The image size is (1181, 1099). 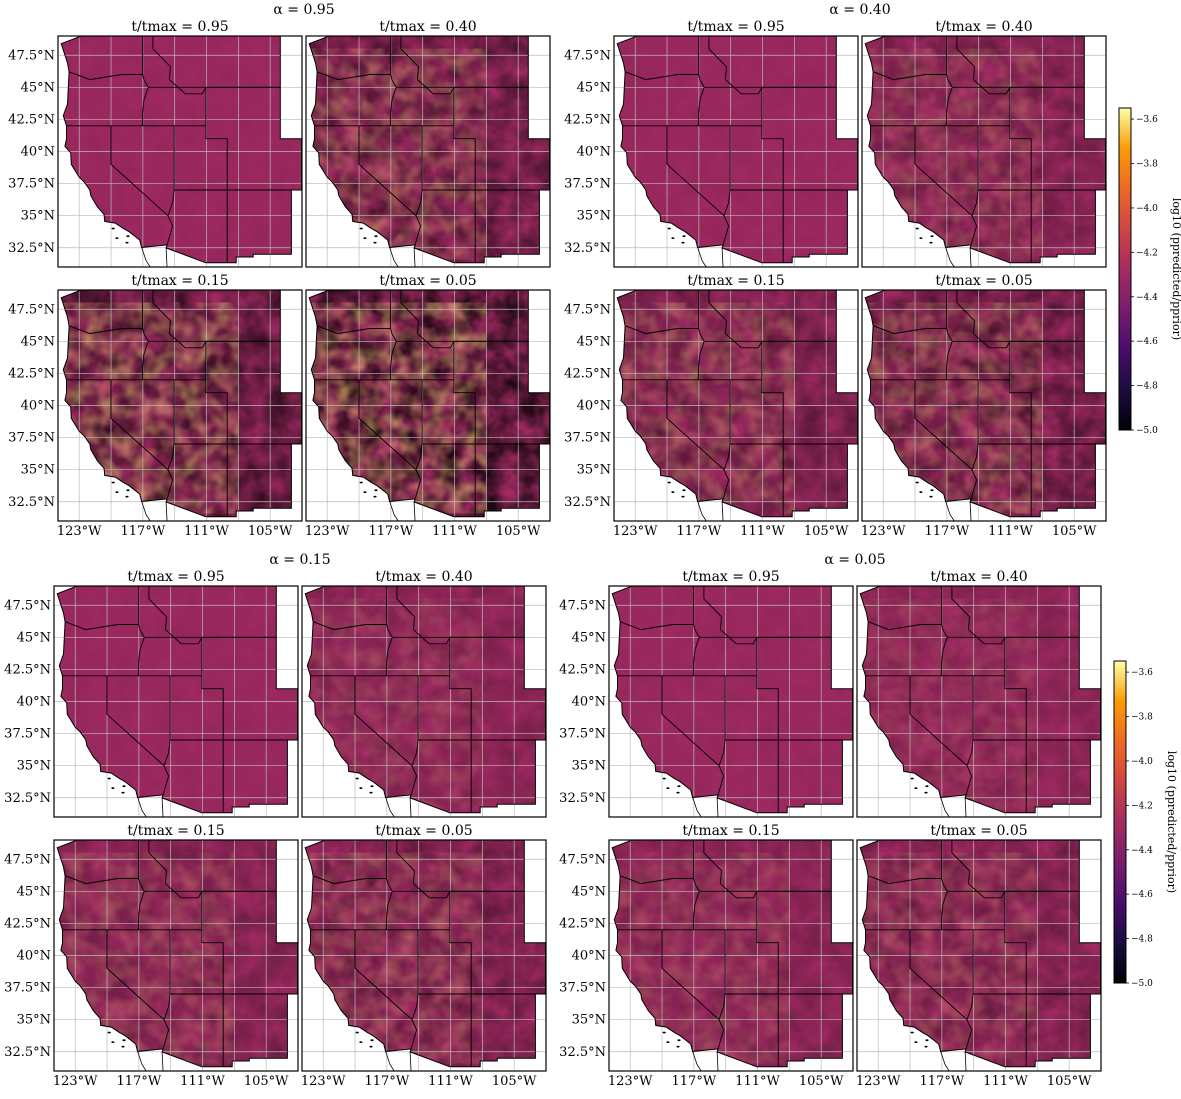 I want to click on group-title: α = 0.05, so click(x=854, y=560).